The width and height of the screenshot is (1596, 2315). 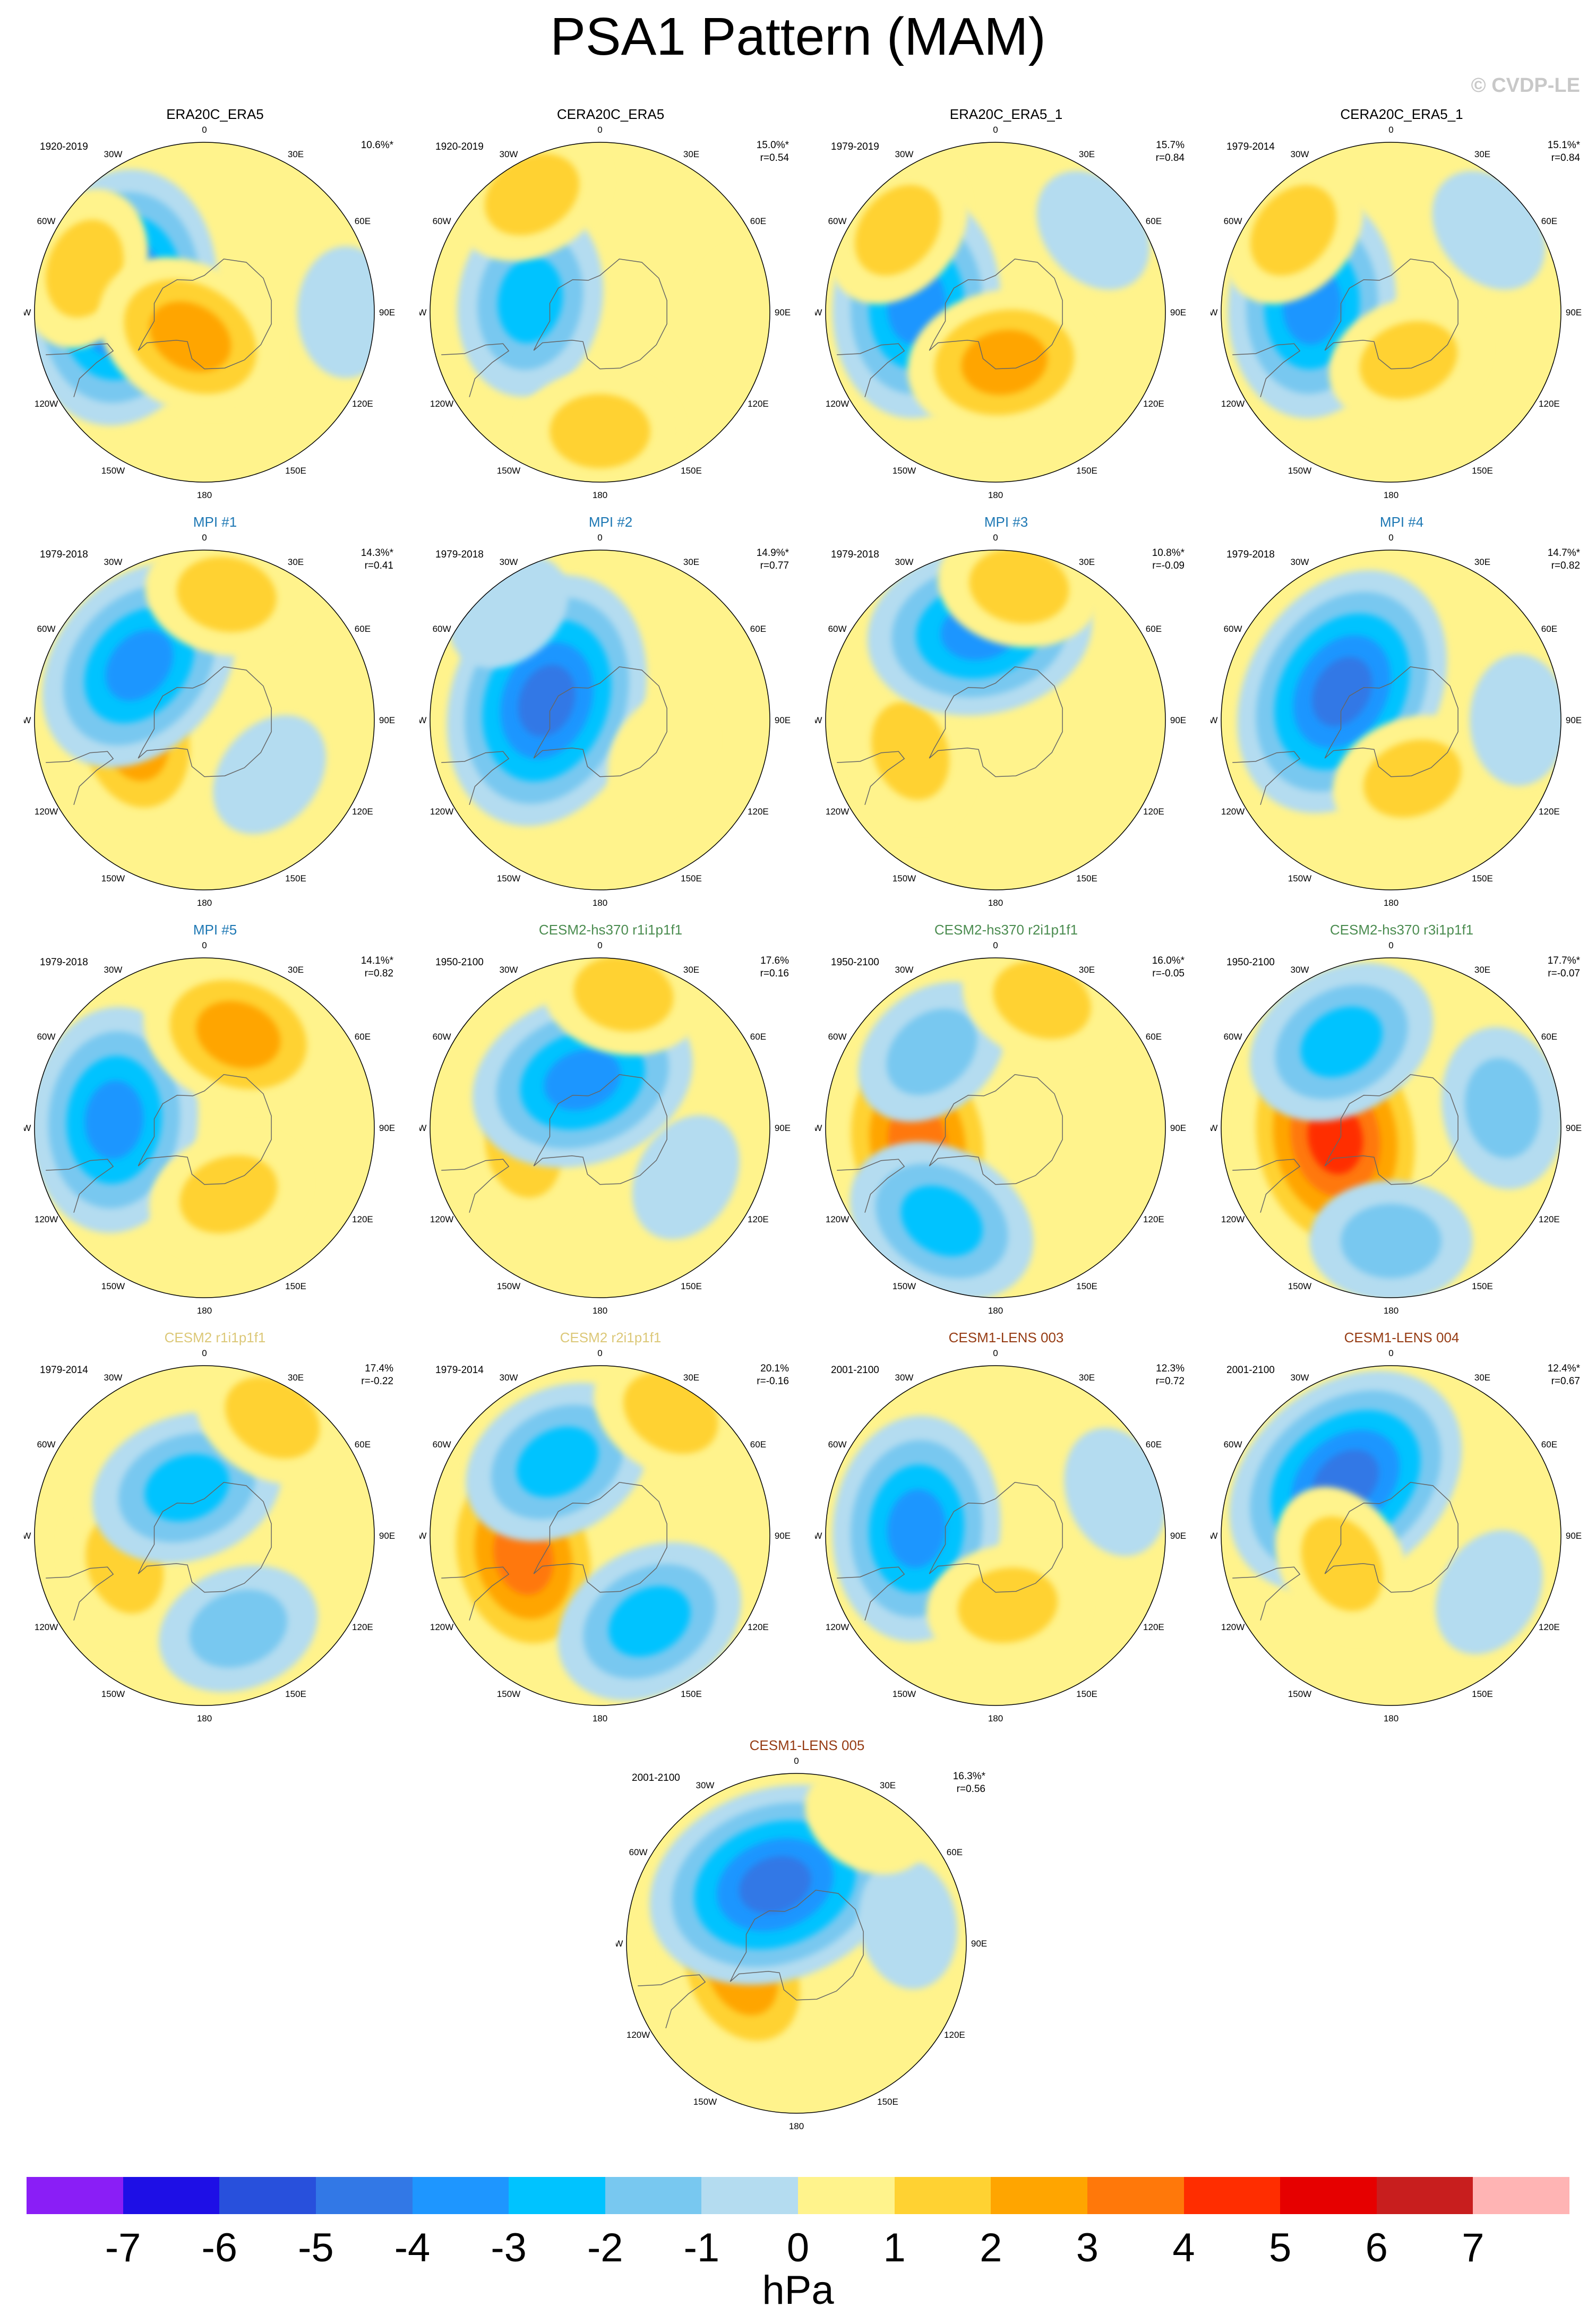 What do you see at coordinates (1183, 2247) in the screenshot?
I see `colorbar-tick-label: 4` at bounding box center [1183, 2247].